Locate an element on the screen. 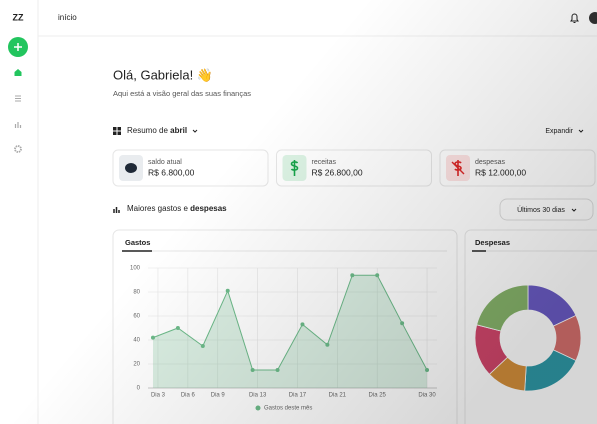 The width and height of the screenshot is (597, 424). x-tick-label: Dia 21 is located at coordinates (338, 396).